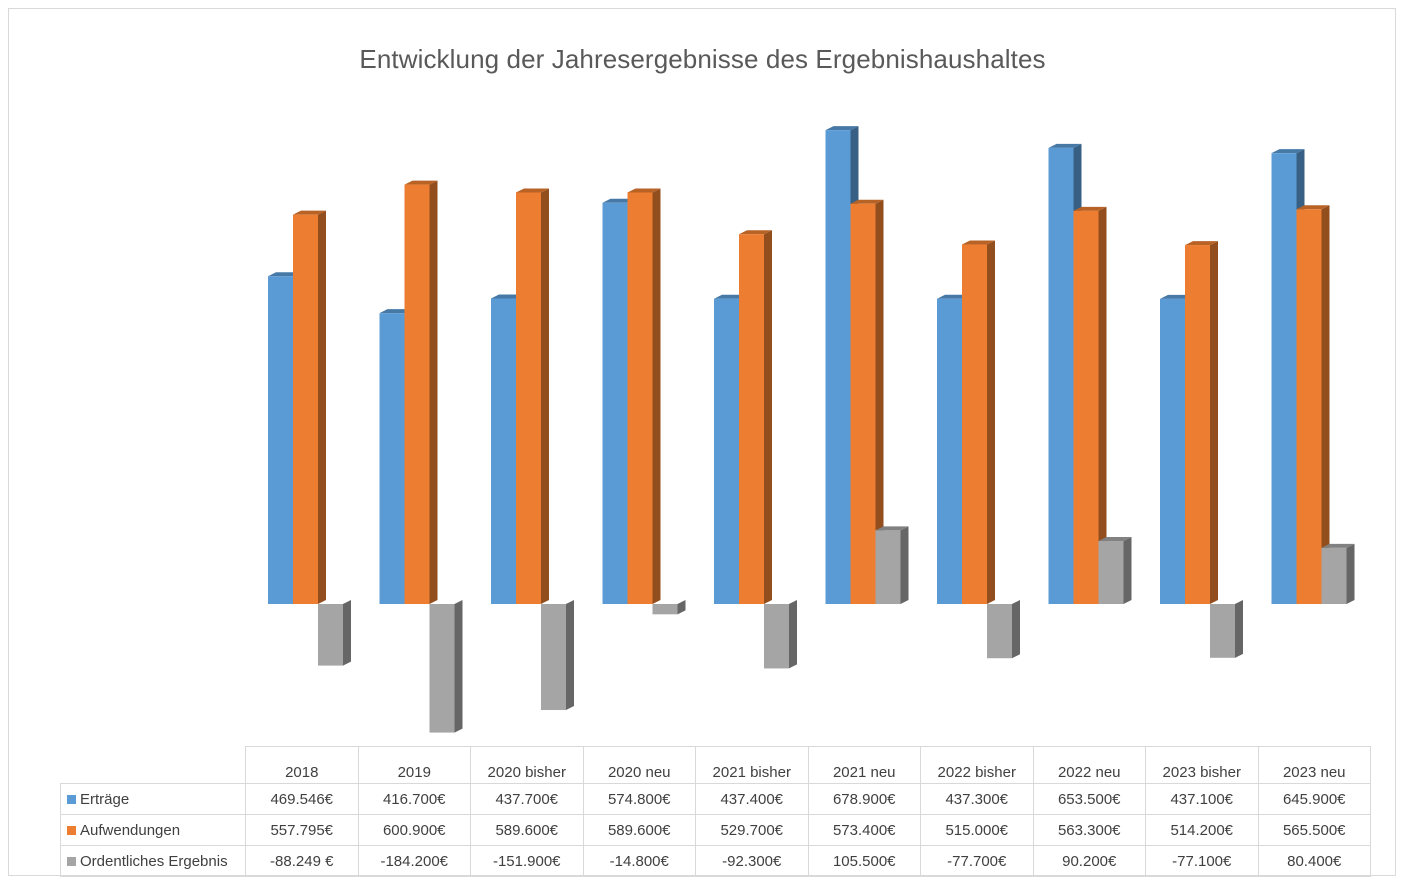 Image resolution: width=1405 pixels, height=884 pixels. What do you see at coordinates (527, 799) in the screenshot?
I see `data-label: 437.700€` at bounding box center [527, 799].